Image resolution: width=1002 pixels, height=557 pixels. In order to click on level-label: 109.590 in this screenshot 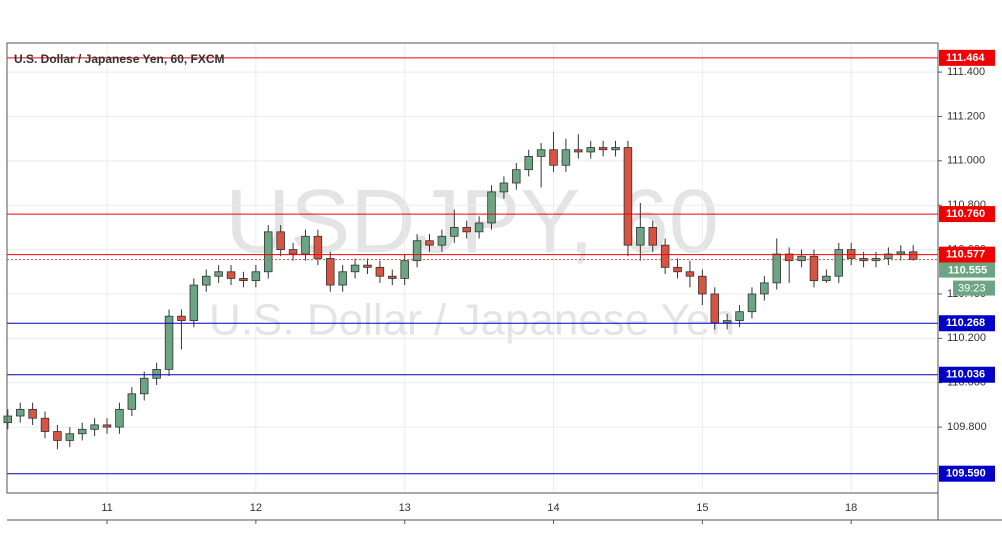, I will do `click(966, 474)`.